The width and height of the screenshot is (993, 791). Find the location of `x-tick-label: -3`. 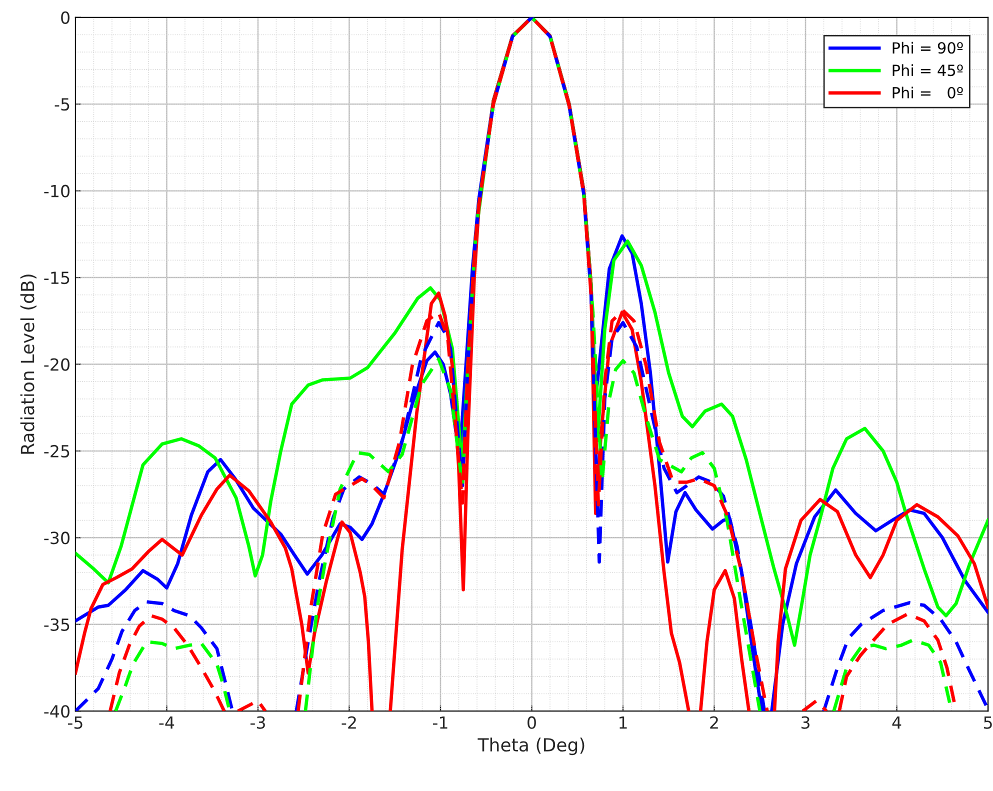

x-tick-label: -3 is located at coordinates (257, 722).